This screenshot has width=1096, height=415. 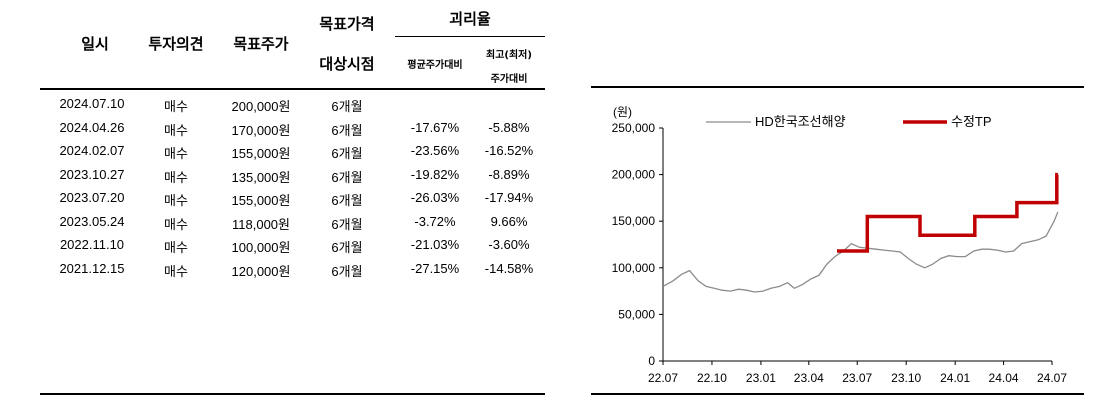 I want to click on tp-series-line, so click(x=948, y=212).